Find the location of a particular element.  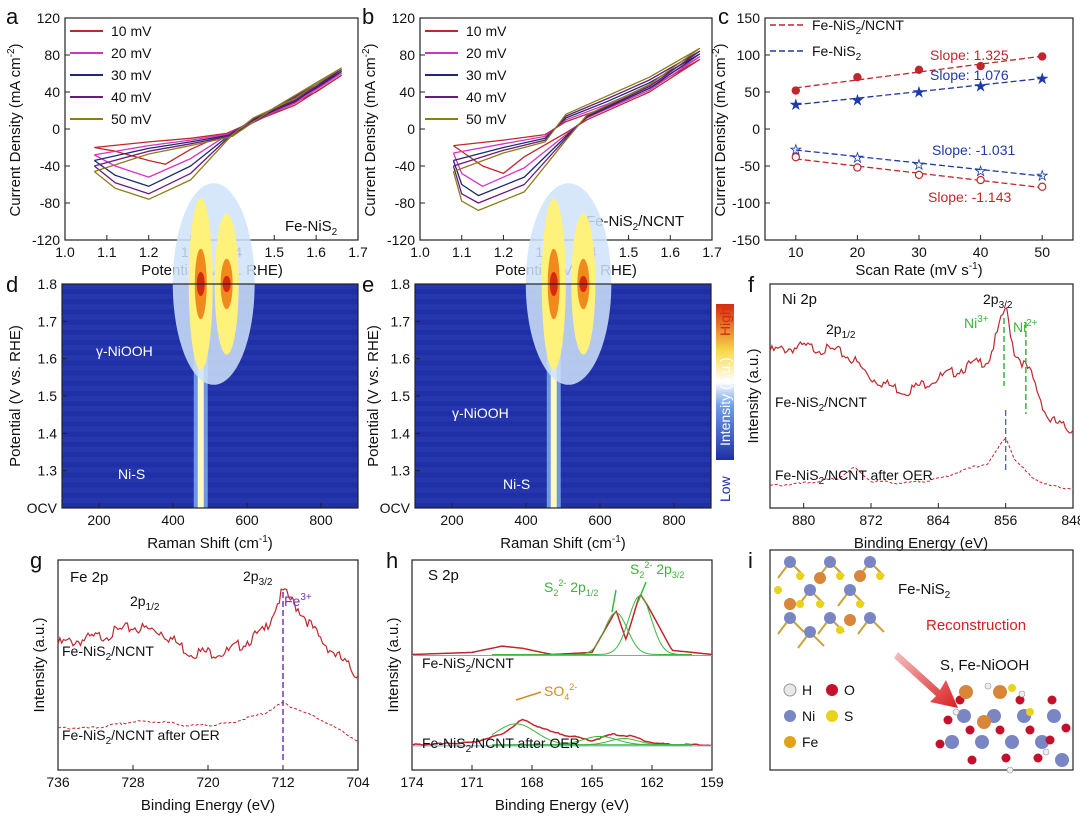

ylabel-g: Intensity (a.u.) is located at coordinates (39, 664).